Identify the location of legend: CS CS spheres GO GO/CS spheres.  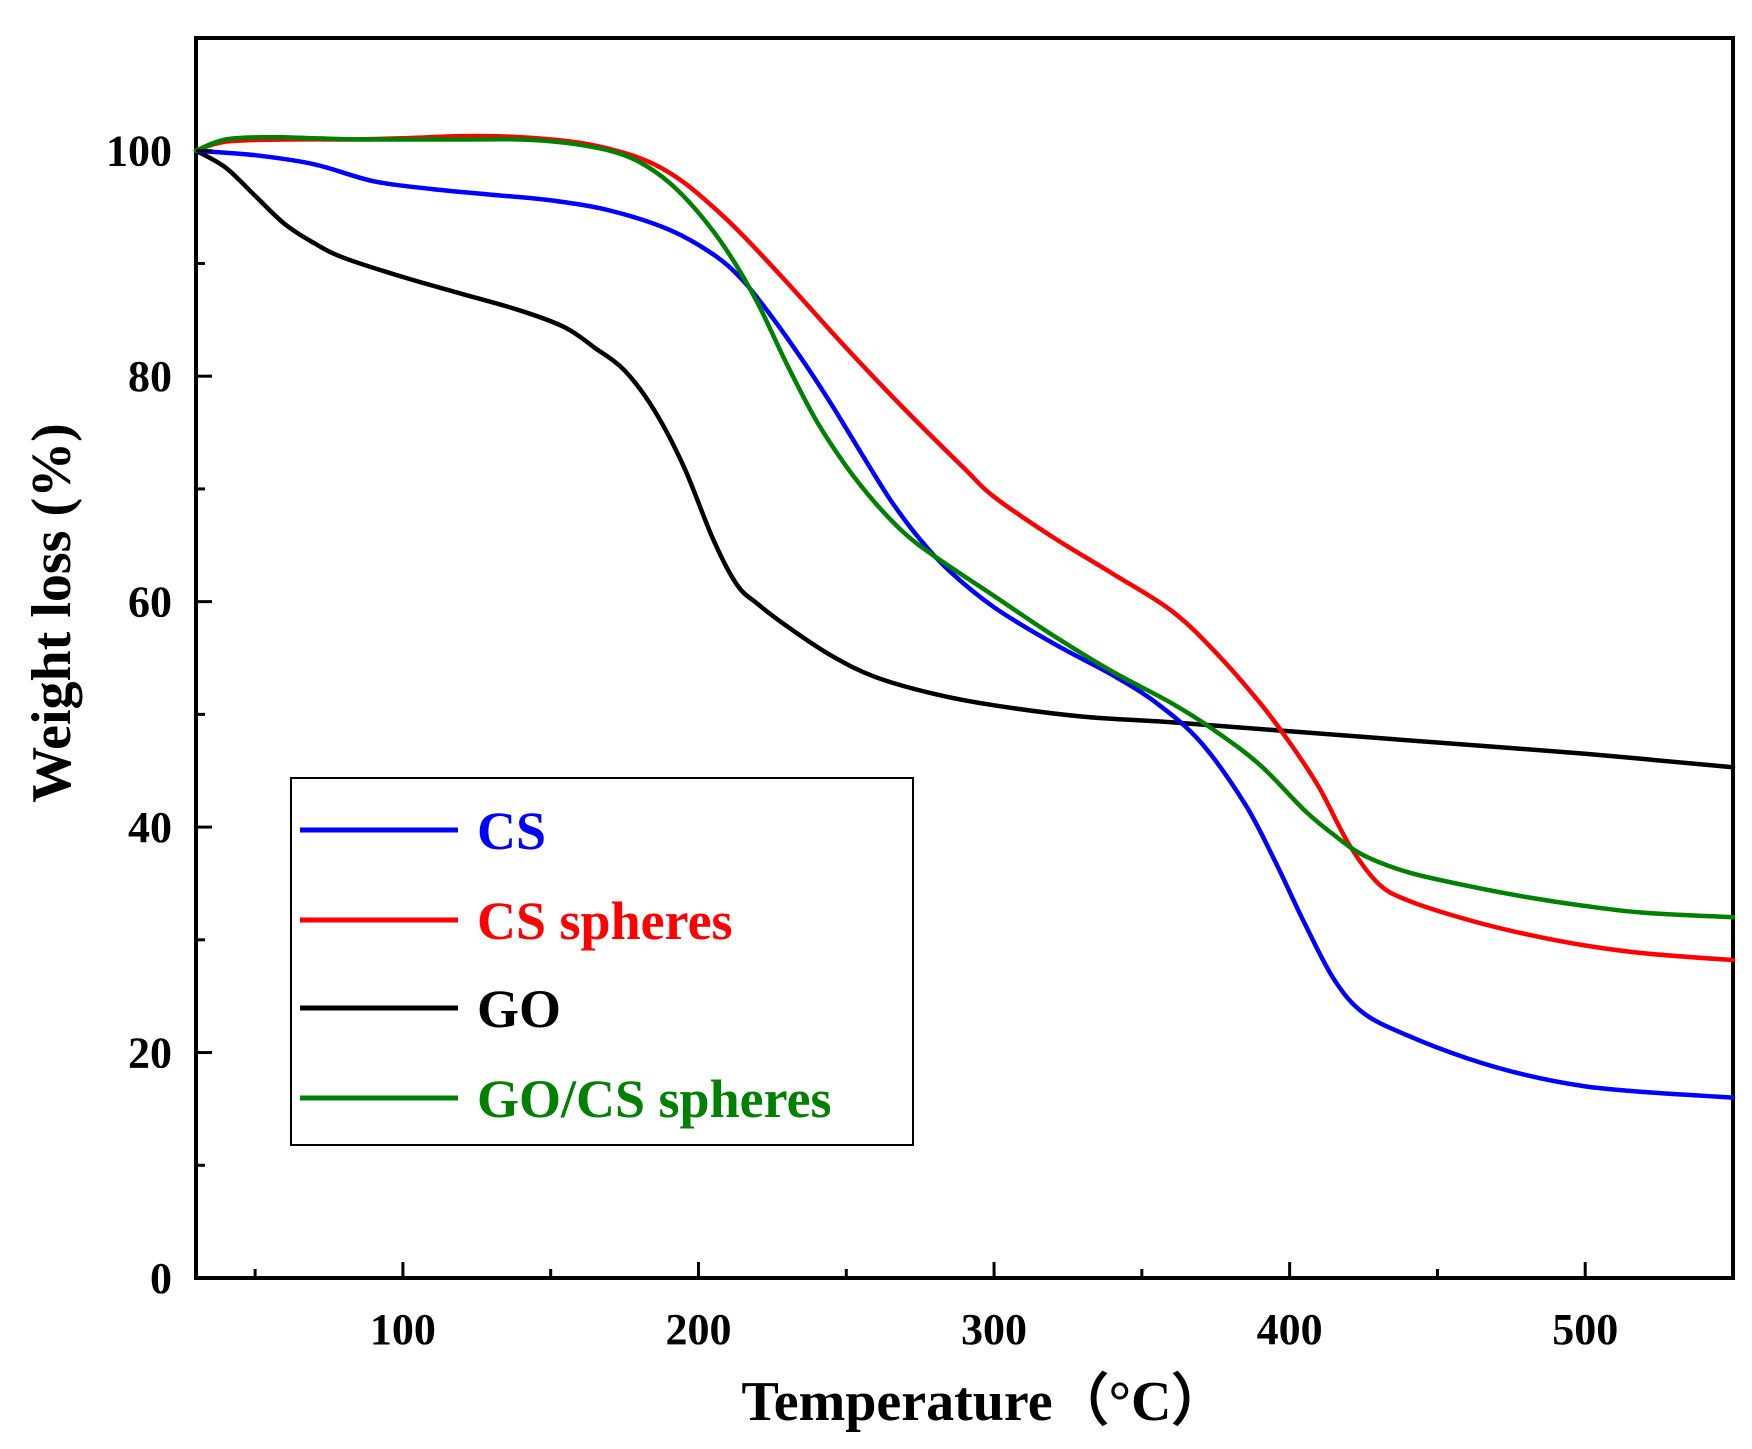
(602, 961).